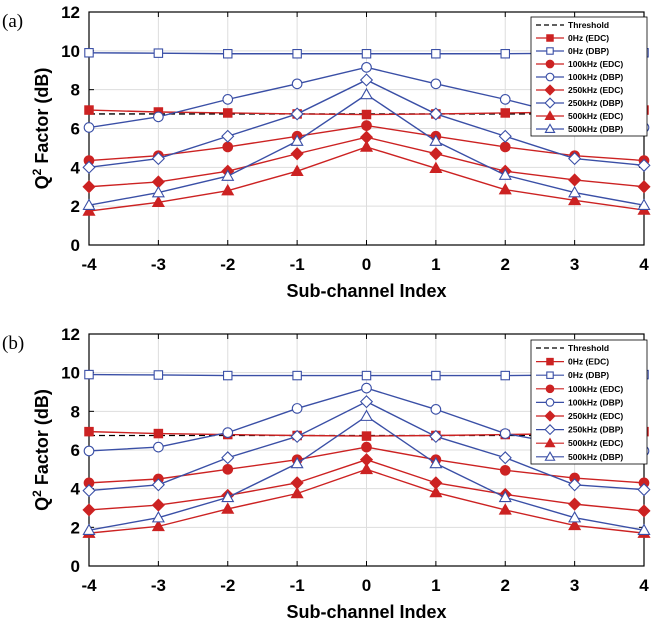  Describe the element at coordinates (366, 162) in the screenshot. I see `series-250khz-edc` at that location.